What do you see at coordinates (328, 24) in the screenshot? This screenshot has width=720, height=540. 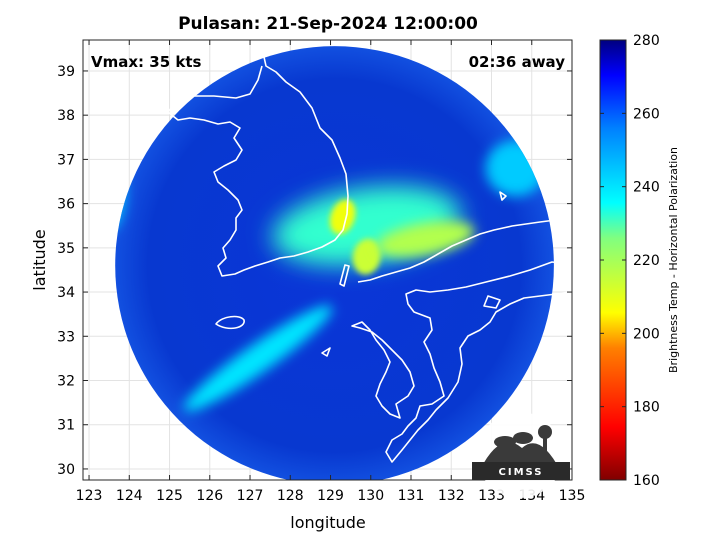 I see `chart-title: Pulasan: 21-Sep-2024 12:00:00` at bounding box center [328, 24].